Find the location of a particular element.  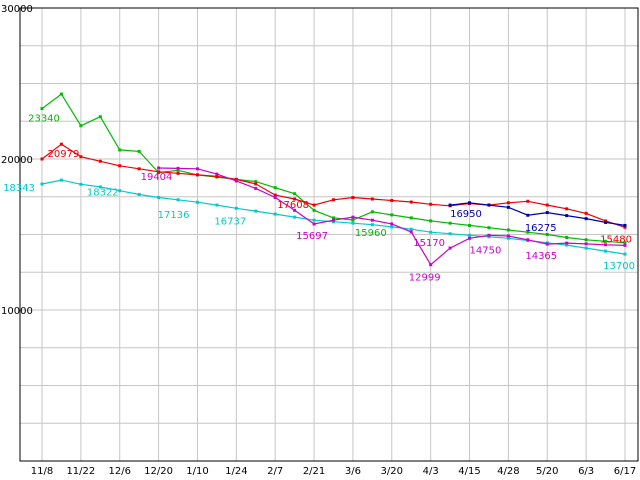

point-value-label: 14365 is located at coordinates (541, 256).